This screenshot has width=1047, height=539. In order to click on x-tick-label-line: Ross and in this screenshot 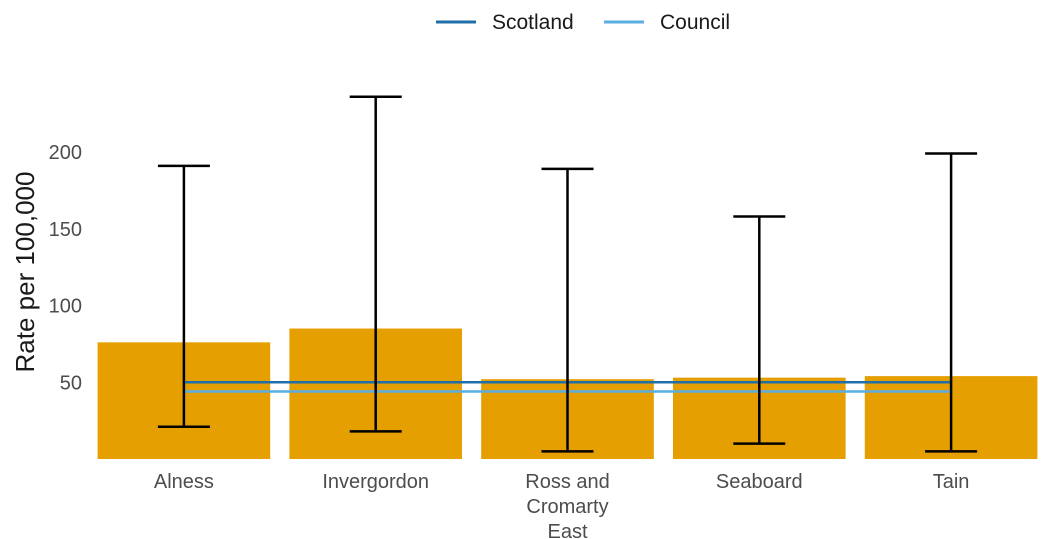, I will do `click(567, 482)`.